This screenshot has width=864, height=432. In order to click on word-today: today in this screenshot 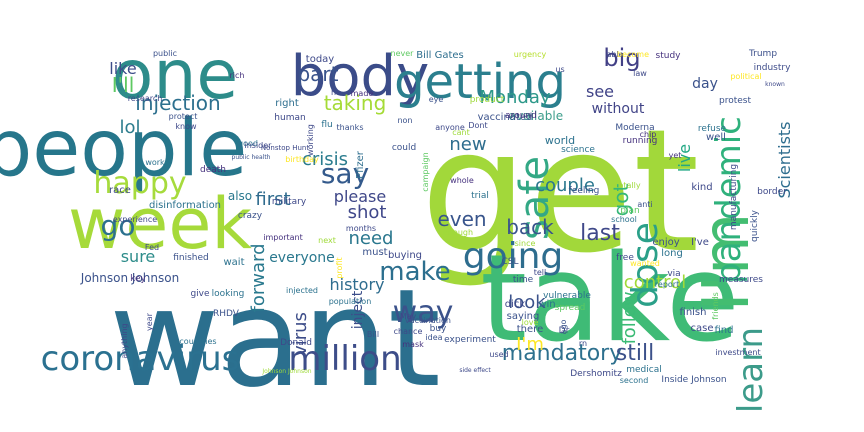, I will do `click(320, 59)`.